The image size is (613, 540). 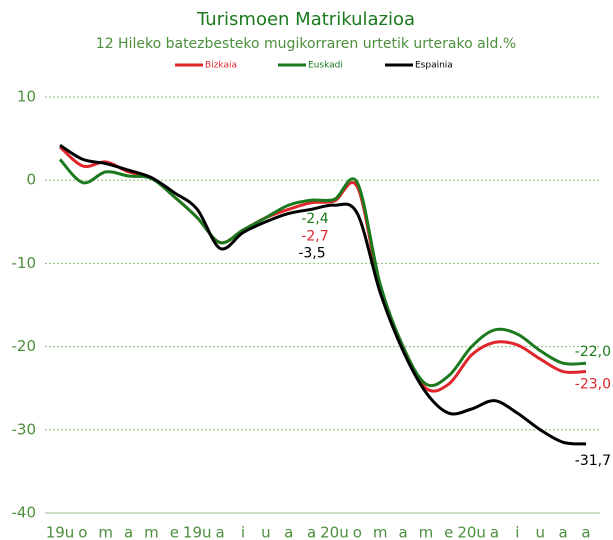 I want to click on y-tick-label: 0, so click(x=31, y=180).